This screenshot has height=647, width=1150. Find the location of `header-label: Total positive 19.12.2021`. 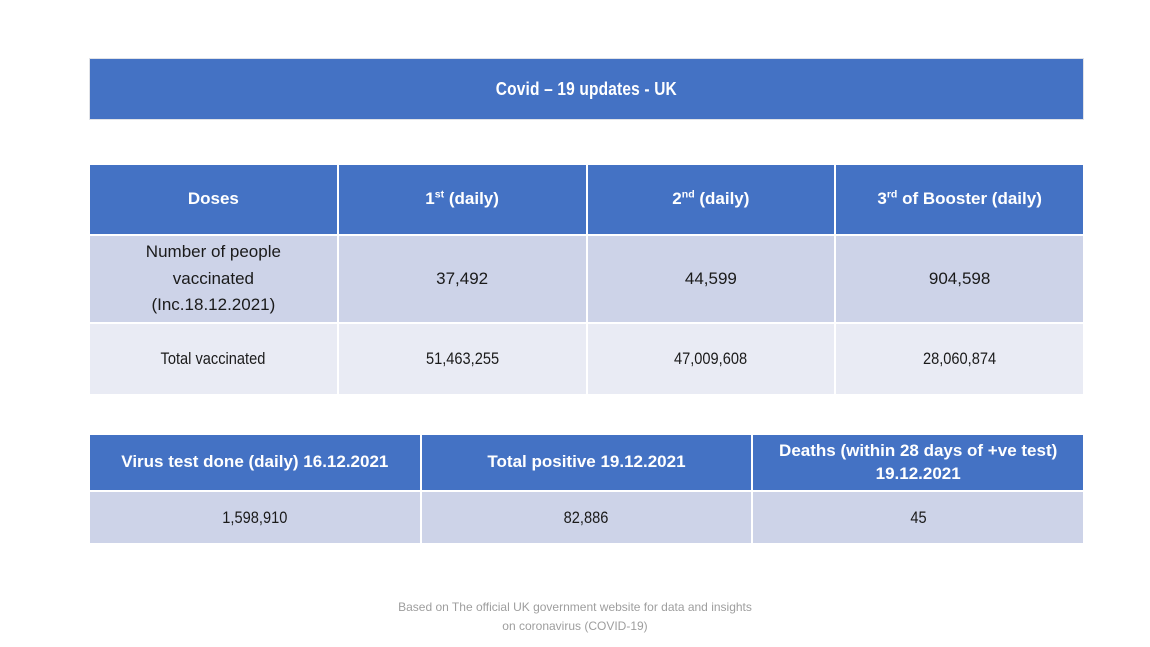

header-label: Total positive 19.12.2021 is located at coordinates (586, 462).